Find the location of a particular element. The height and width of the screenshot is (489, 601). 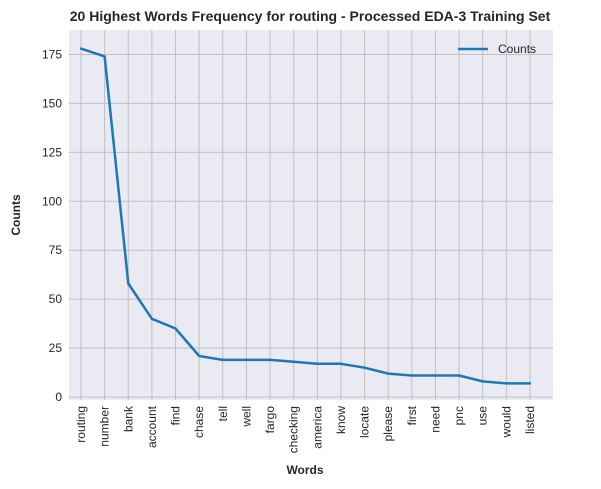

legend-label-counts: Counts is located at coordinates (517, 49).